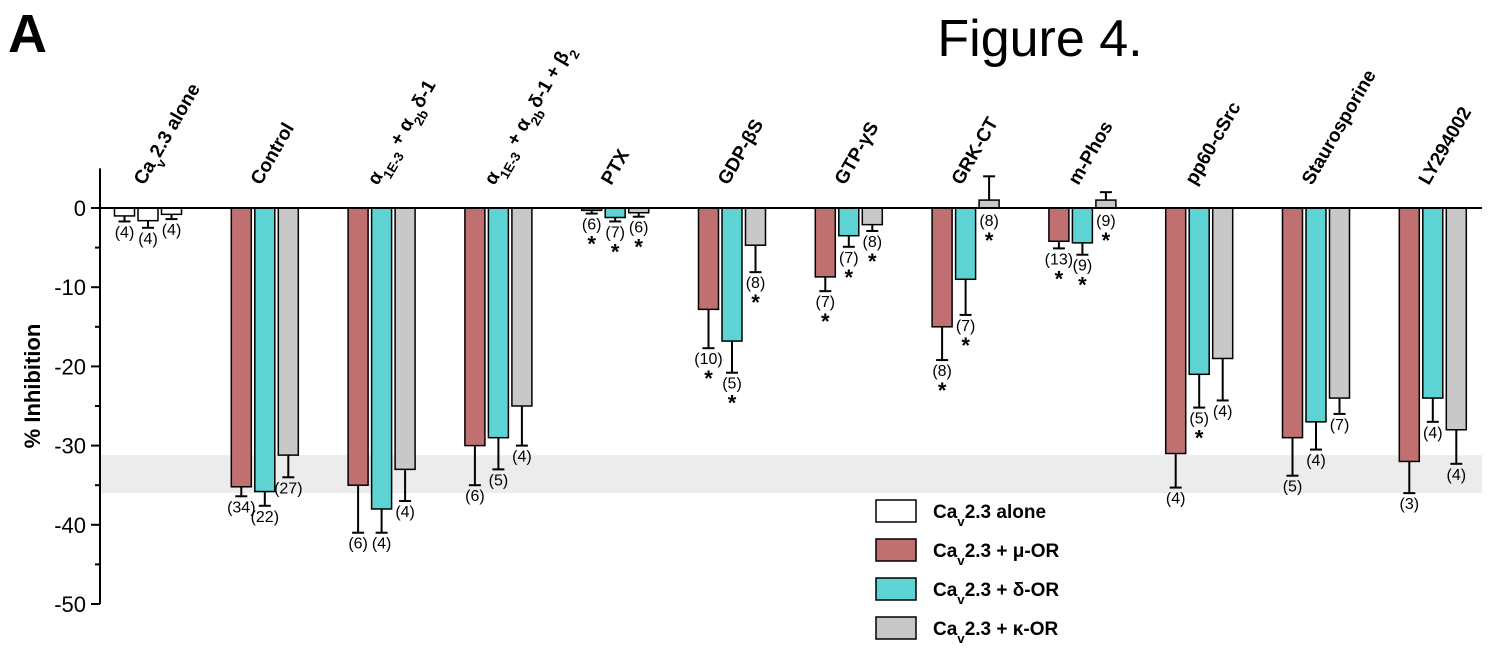  Describe the element at coordinates (265, 517) in the screenshot. I see `n-label: (22)` at that location.